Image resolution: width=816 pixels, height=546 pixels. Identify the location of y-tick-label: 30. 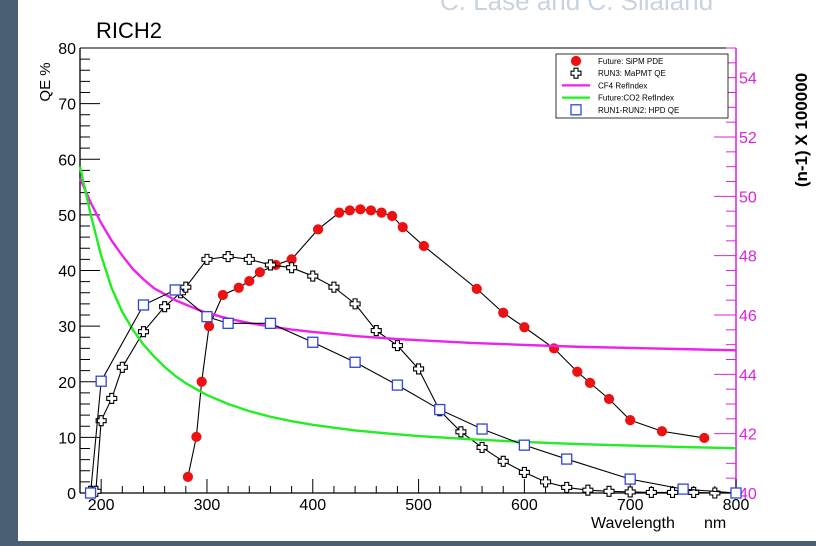
(67, 327).